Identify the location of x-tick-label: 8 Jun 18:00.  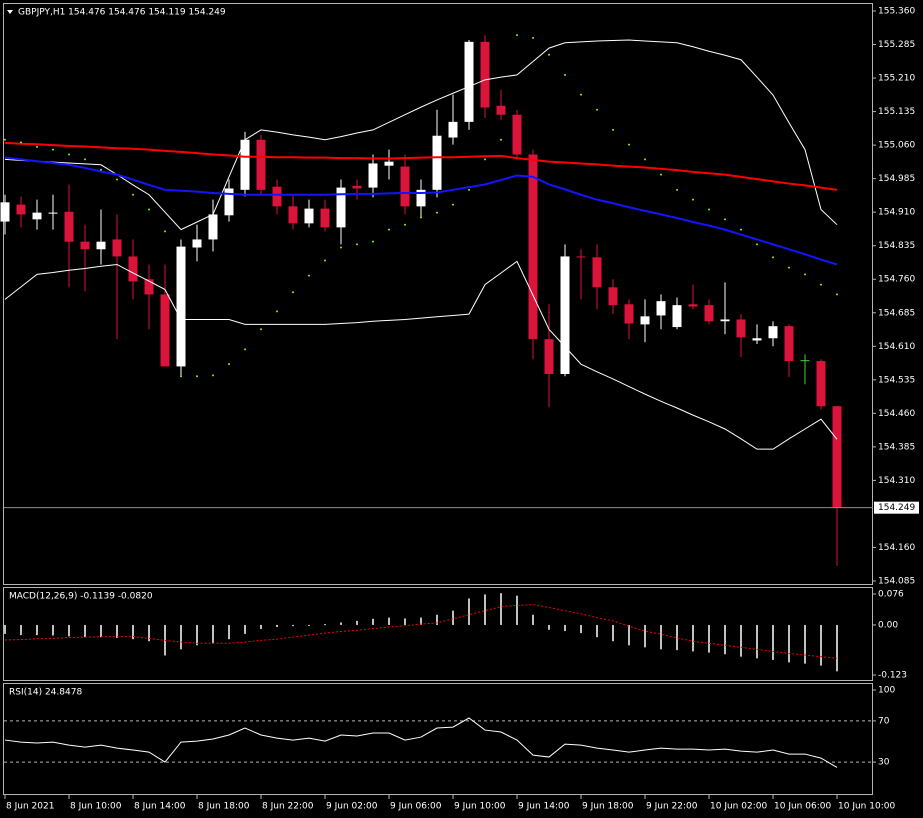
(224, 807).